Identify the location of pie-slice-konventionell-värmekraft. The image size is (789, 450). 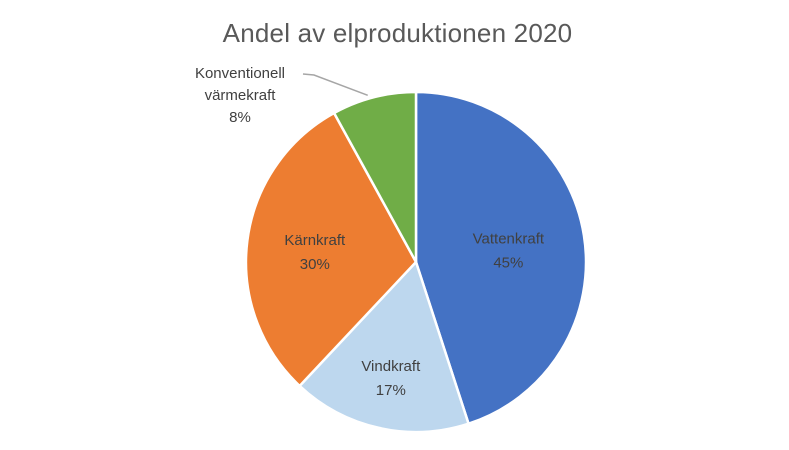
(375, 177).